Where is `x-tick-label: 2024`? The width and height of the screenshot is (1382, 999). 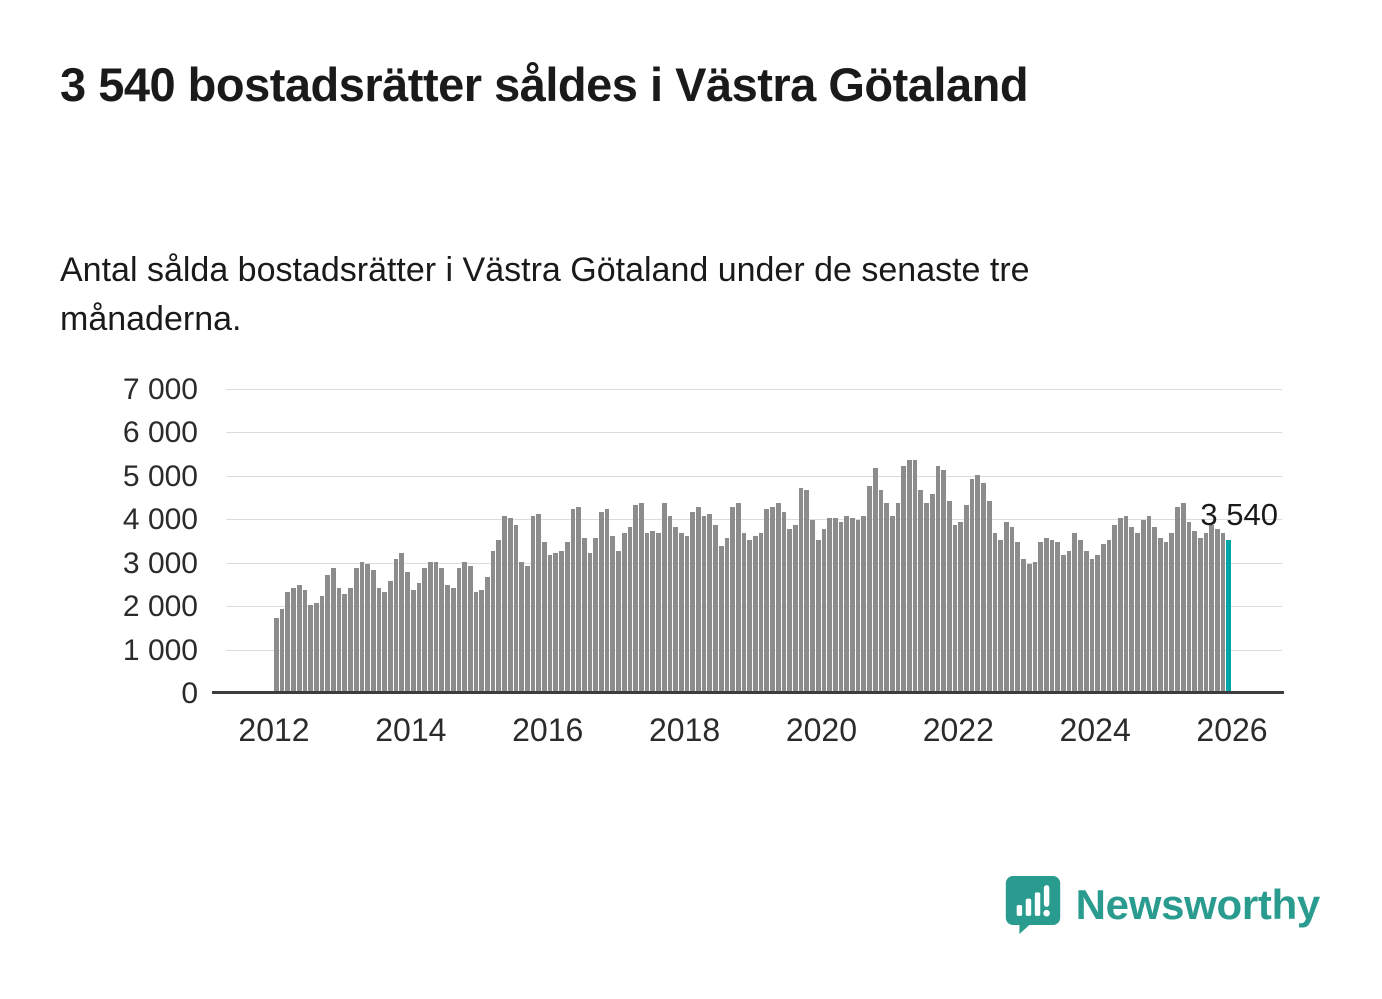
x-tick-label: 2024 is located at coordinates (1095, 730).